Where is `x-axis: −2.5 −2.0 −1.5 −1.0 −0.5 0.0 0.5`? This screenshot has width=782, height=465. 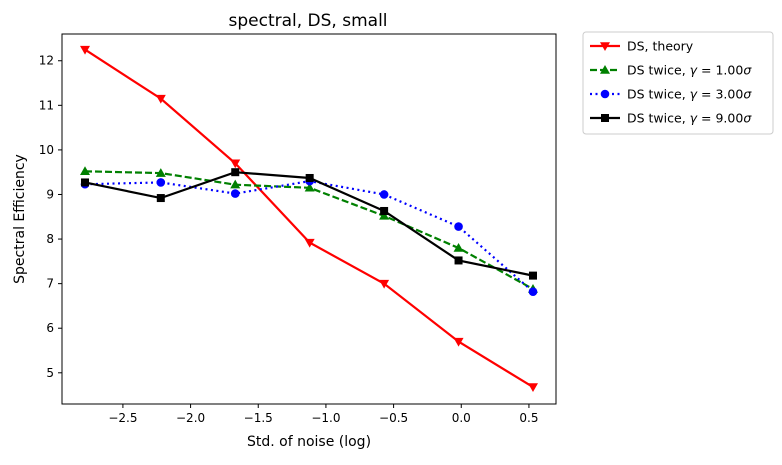
x-axis: −2.5 −2.0 −1.5 −1.0 −0.5 0.0 0.5 is located at coordinates (323, 414).